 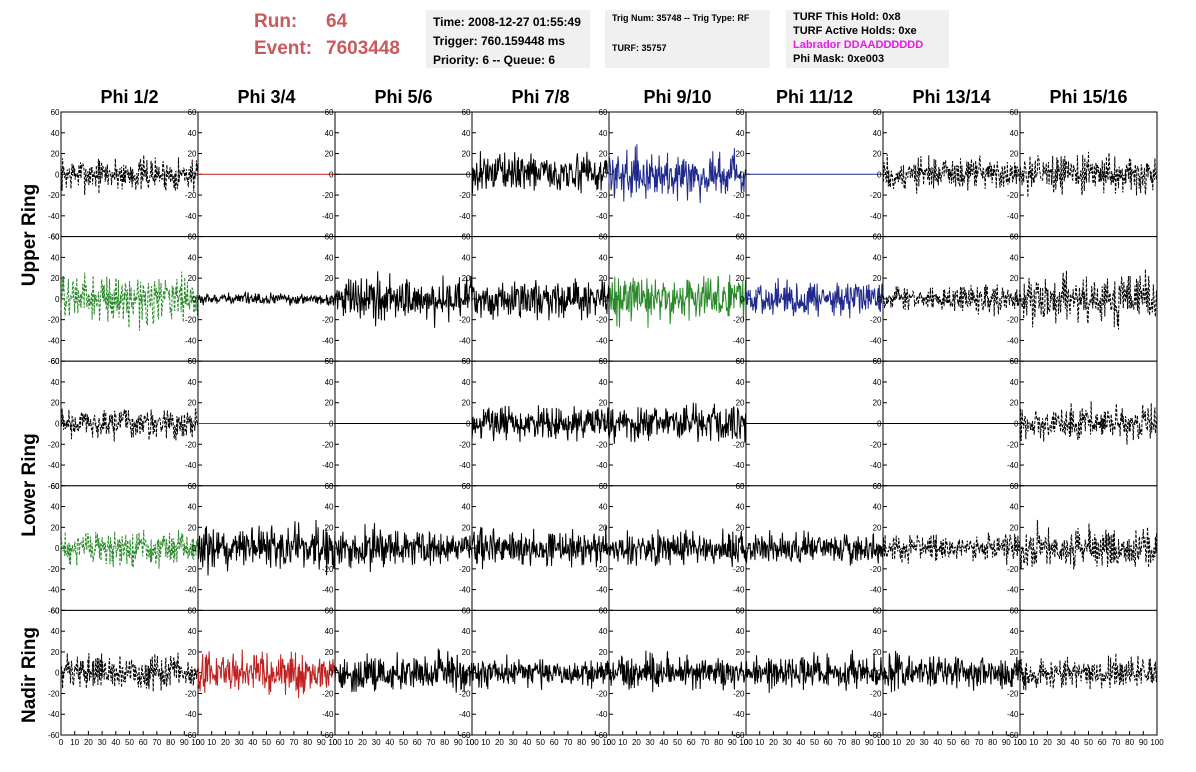 I want to click on column-title-phi-5-6: Phi 5/6, so click(x=403, y=97).